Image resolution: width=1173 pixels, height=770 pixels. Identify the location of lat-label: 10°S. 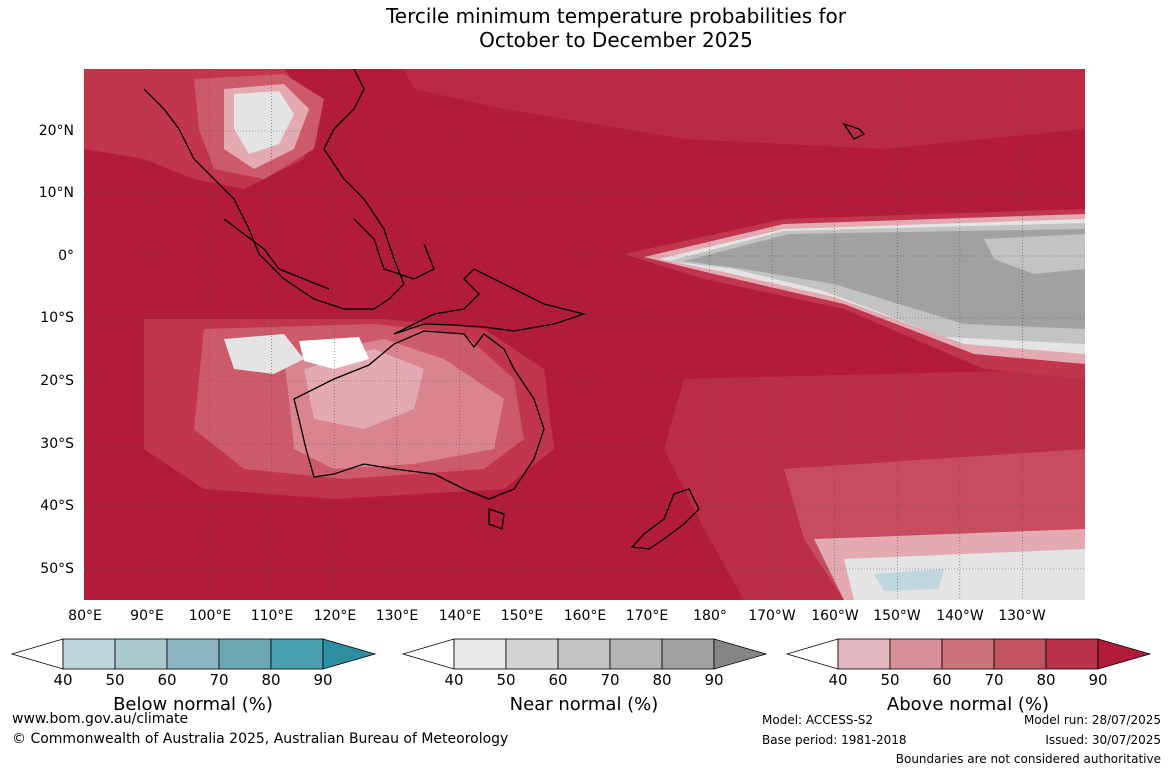
(57, 318).